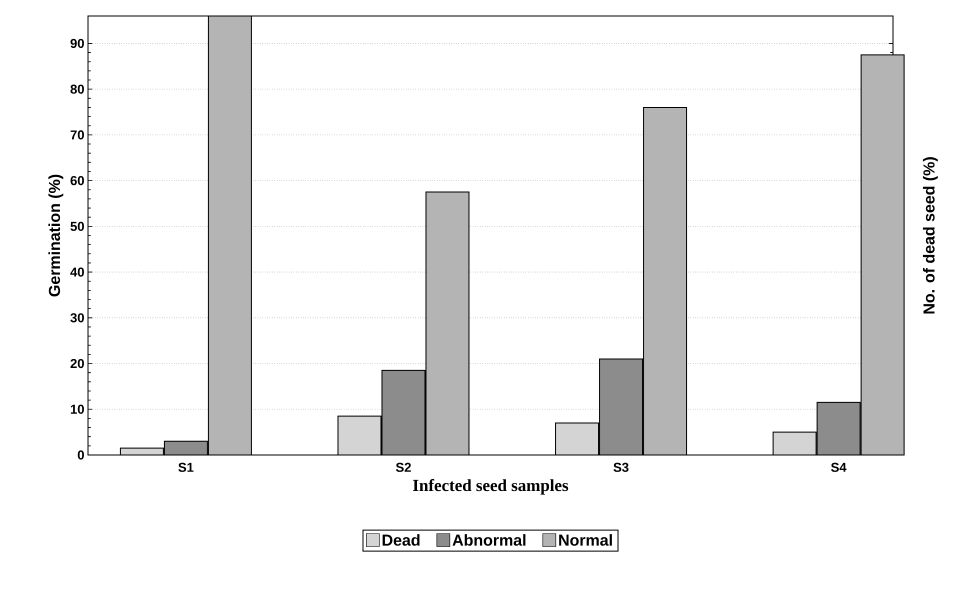 The width and height of the screenshot is (958, 595). I want to click on y-tick-label: 20, so click(77, 363).